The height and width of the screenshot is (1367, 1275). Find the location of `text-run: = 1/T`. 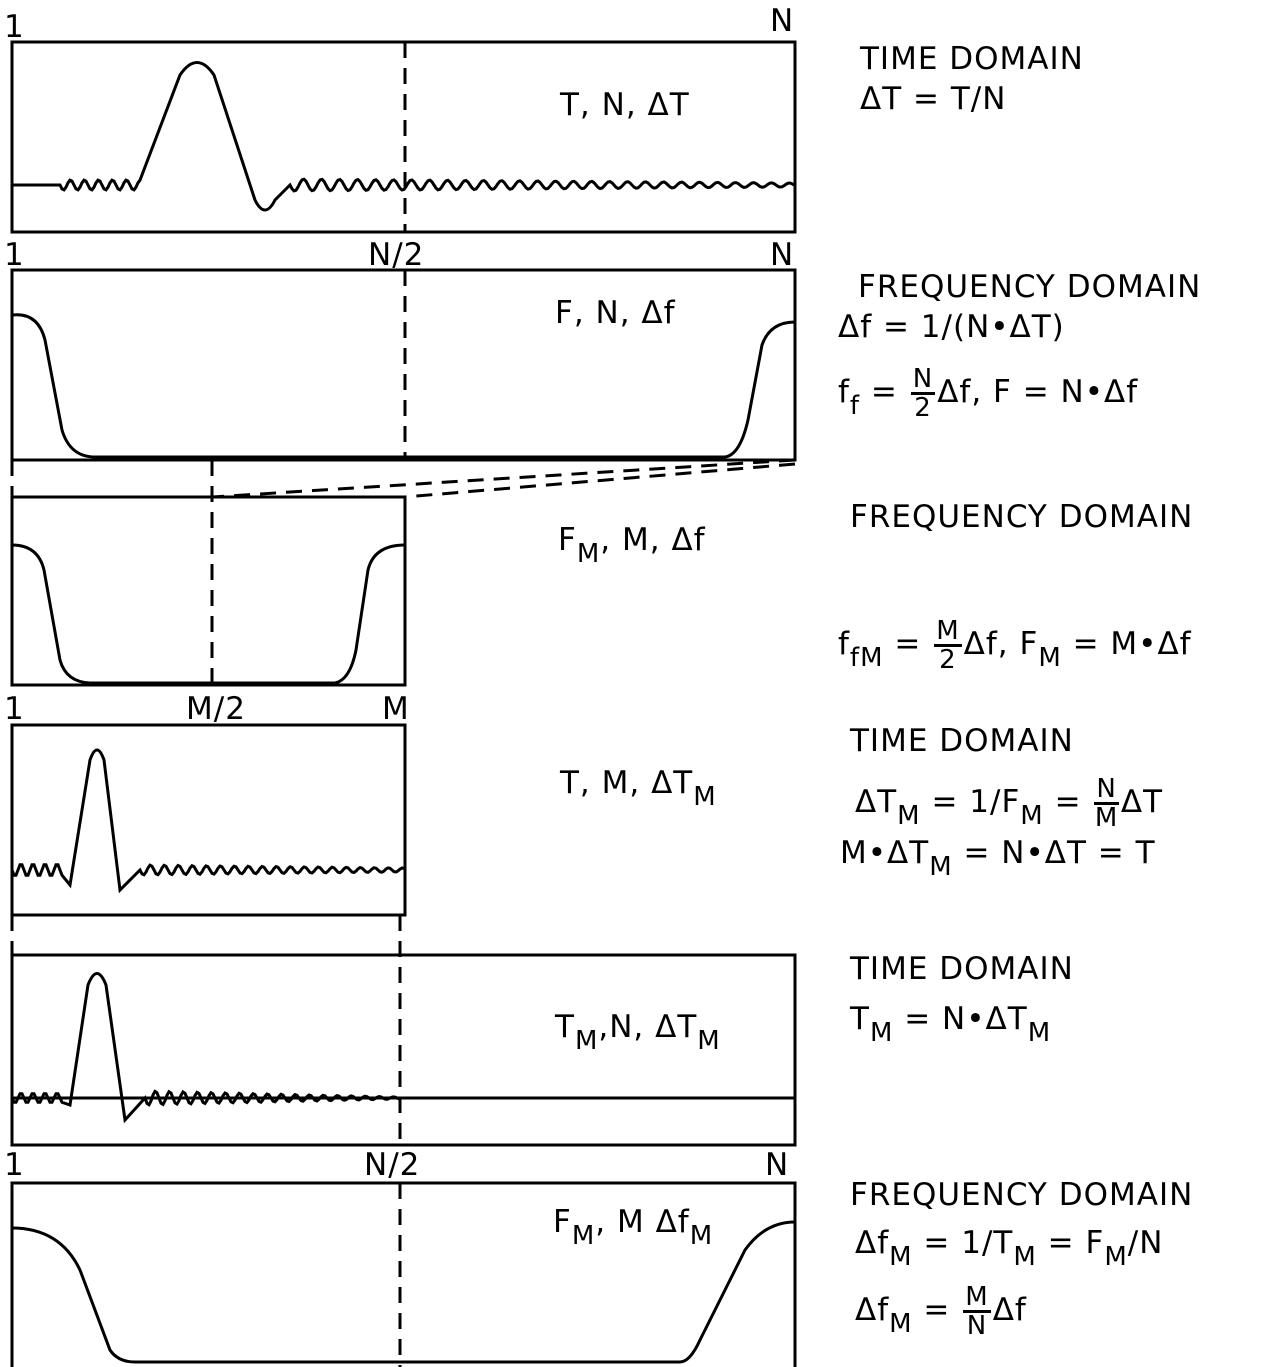

text-run: = 1/T is located at coordinates (963, 1243).